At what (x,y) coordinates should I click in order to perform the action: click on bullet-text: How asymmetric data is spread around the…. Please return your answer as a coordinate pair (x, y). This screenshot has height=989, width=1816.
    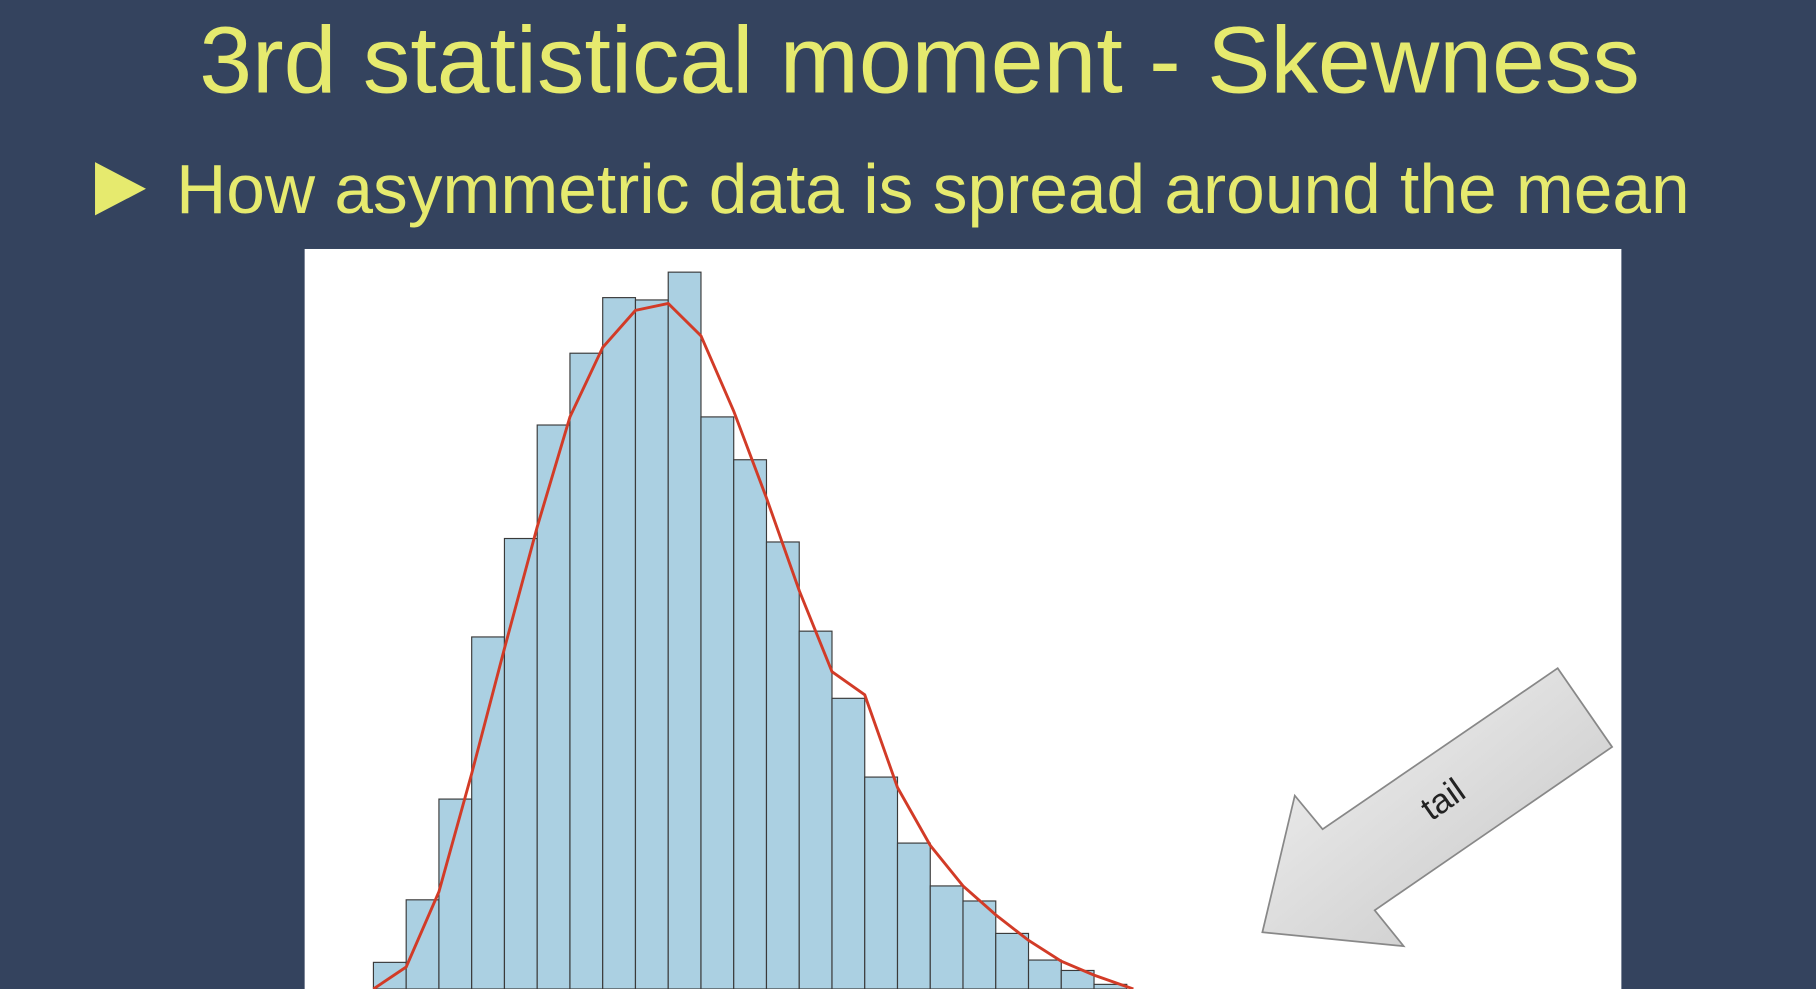
    Looking at the image, I should click on (933, 189).